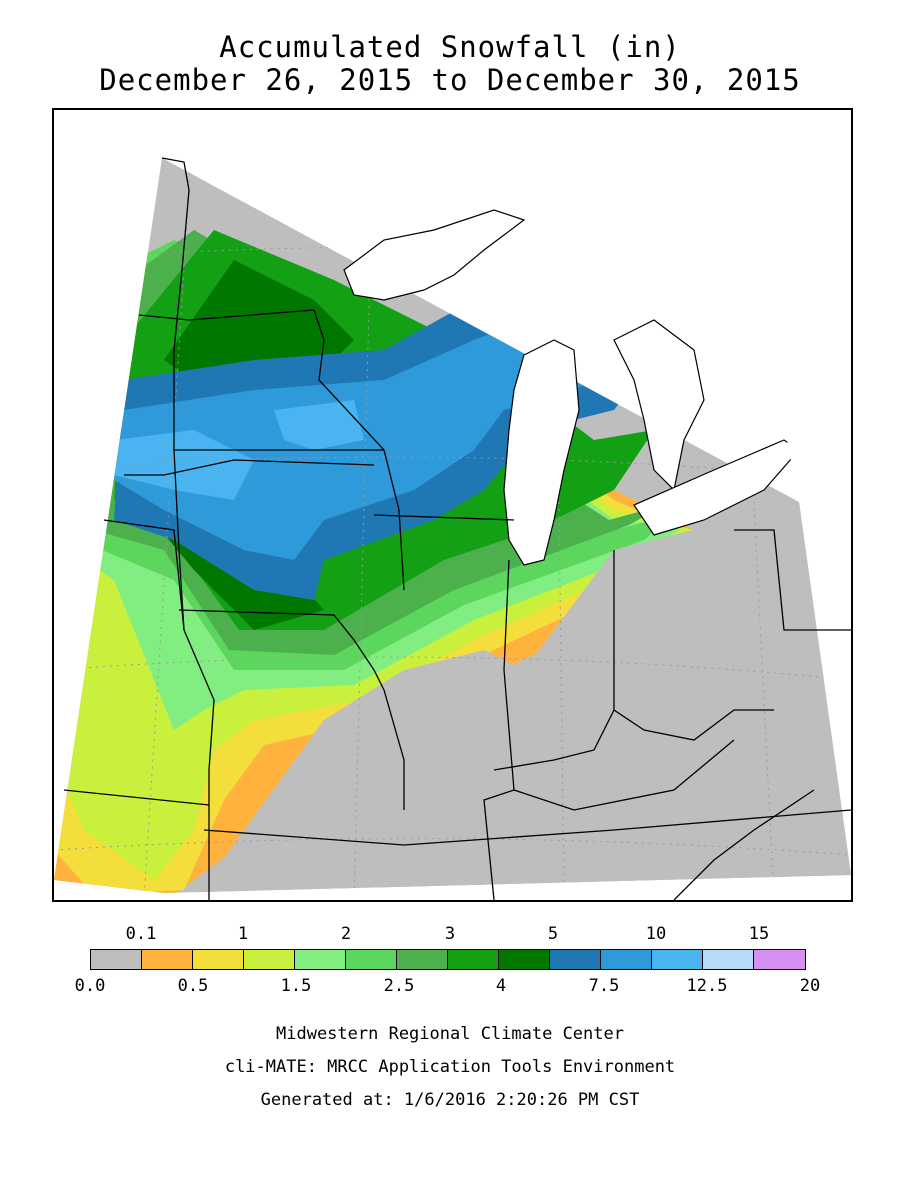  I want to click on legend-top-label: 15, so click(759, 934).